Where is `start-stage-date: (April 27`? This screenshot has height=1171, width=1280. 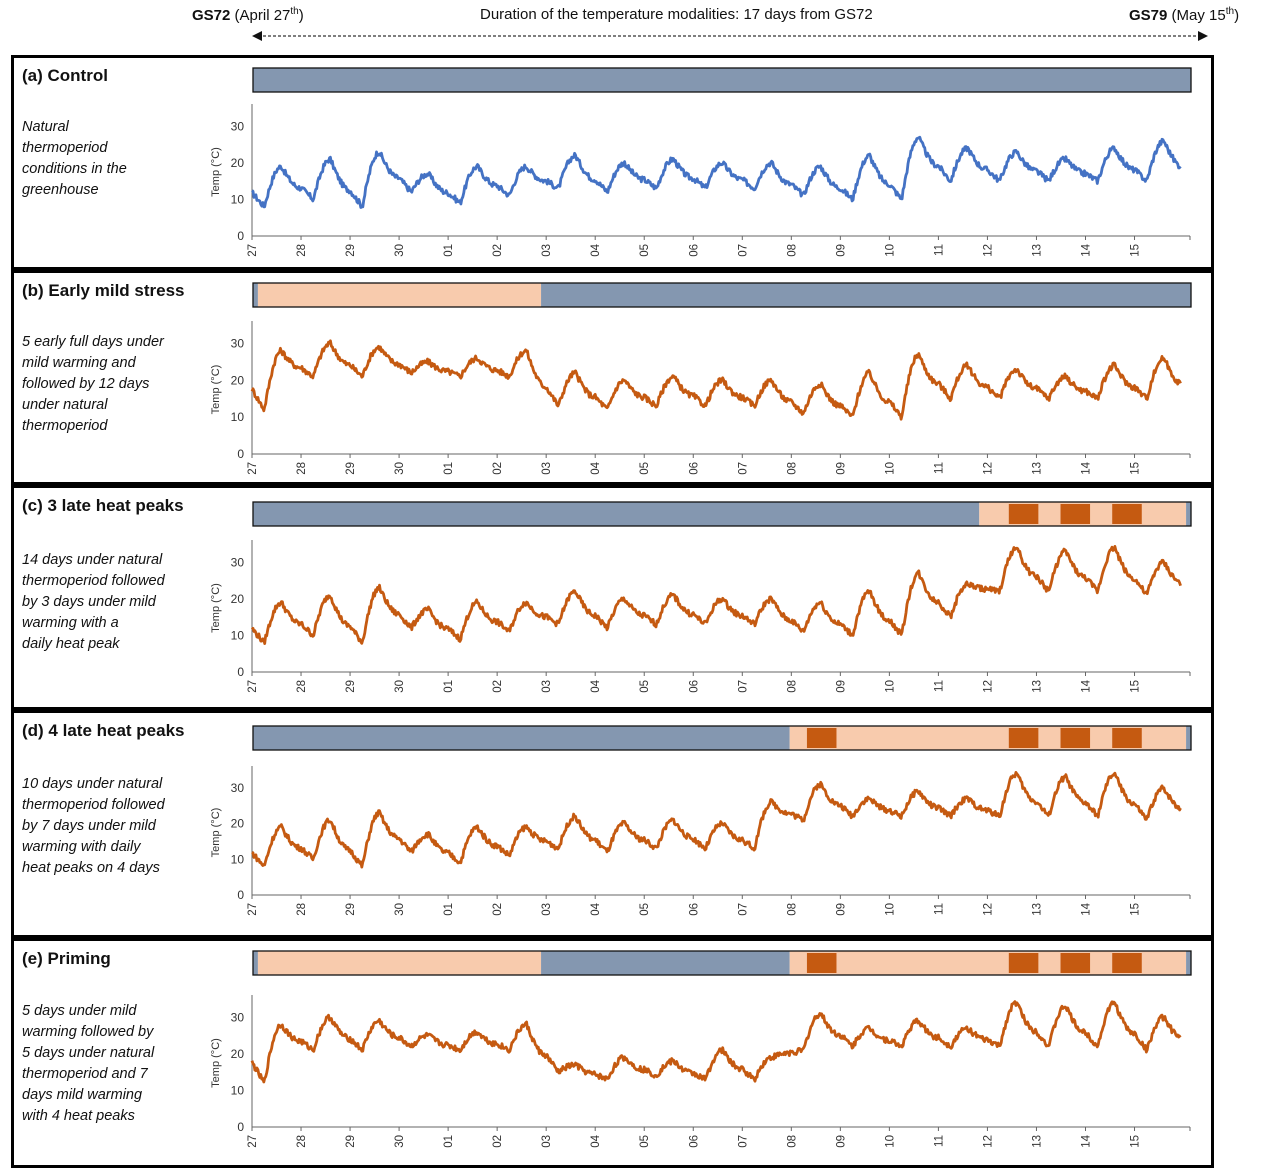 start-stage-date: (April 27 is located at coordinates (260, 15).